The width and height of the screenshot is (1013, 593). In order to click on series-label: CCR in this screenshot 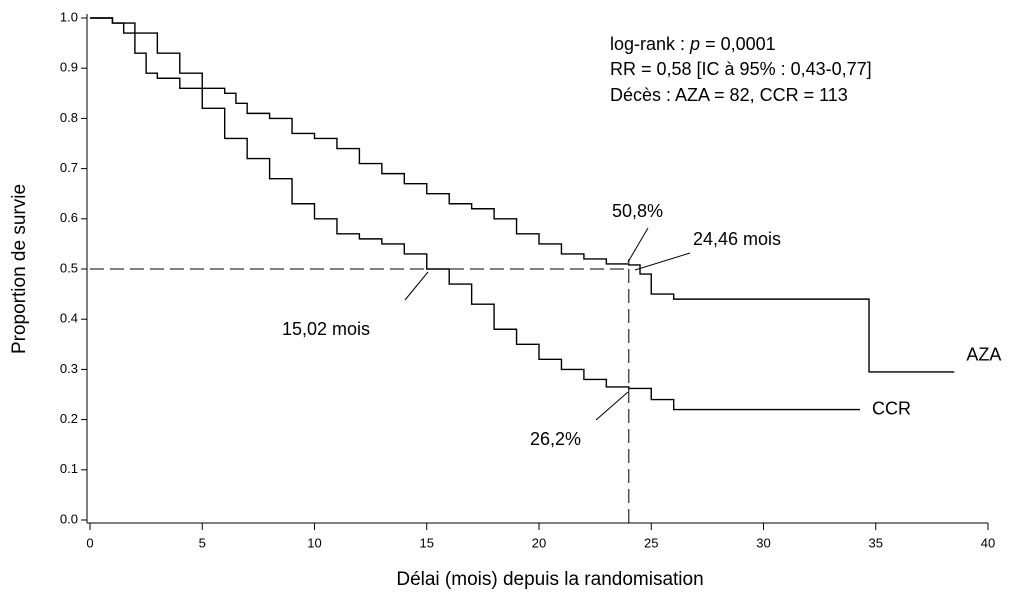, I will do `click(891, 408)`.